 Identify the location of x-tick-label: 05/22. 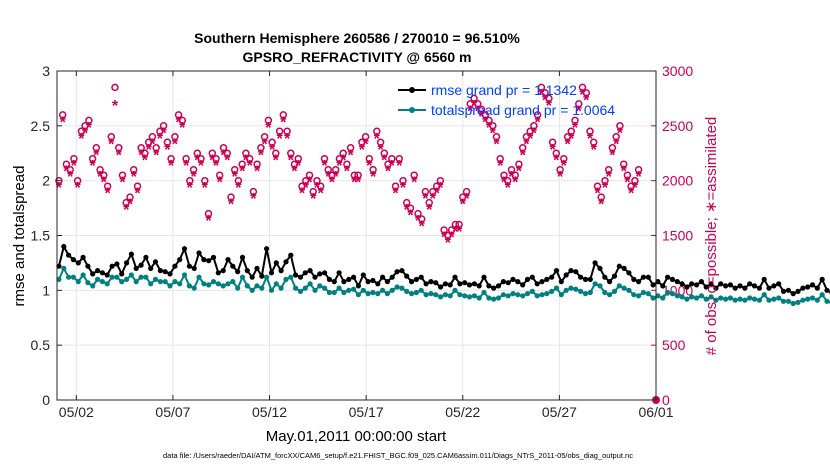
(462, 412).